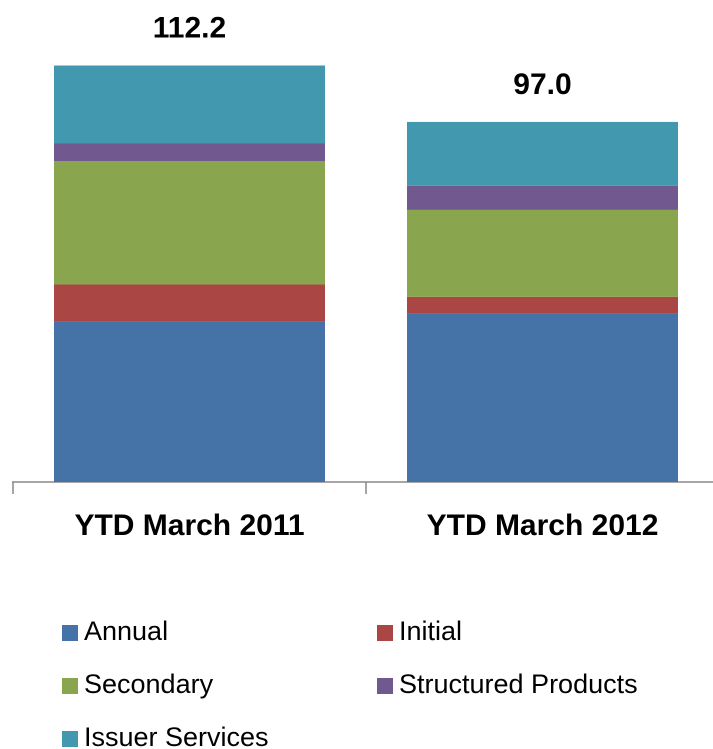  What do you see at coordinates (543, 525) in the screenshot?
I see `x-tick-label: YTD March 2012` at bounding box center [543, 525].